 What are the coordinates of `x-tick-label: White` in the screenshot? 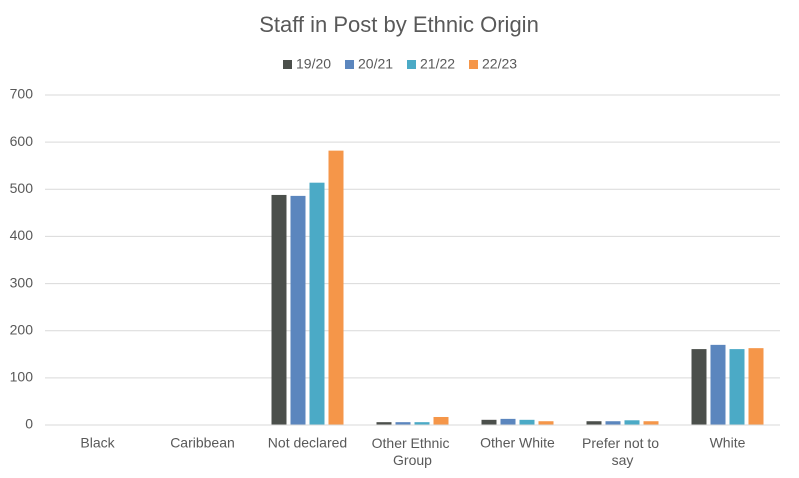 It's located at (728, 443).